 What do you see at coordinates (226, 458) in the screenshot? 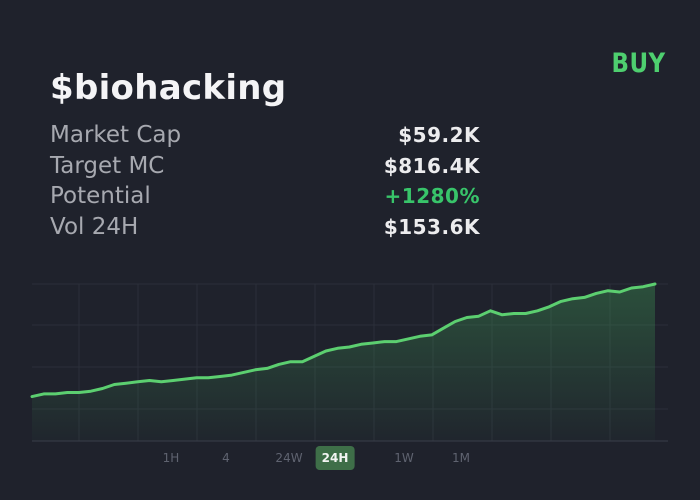
I see `tab-4: 4` at bounding box center [226, 458].